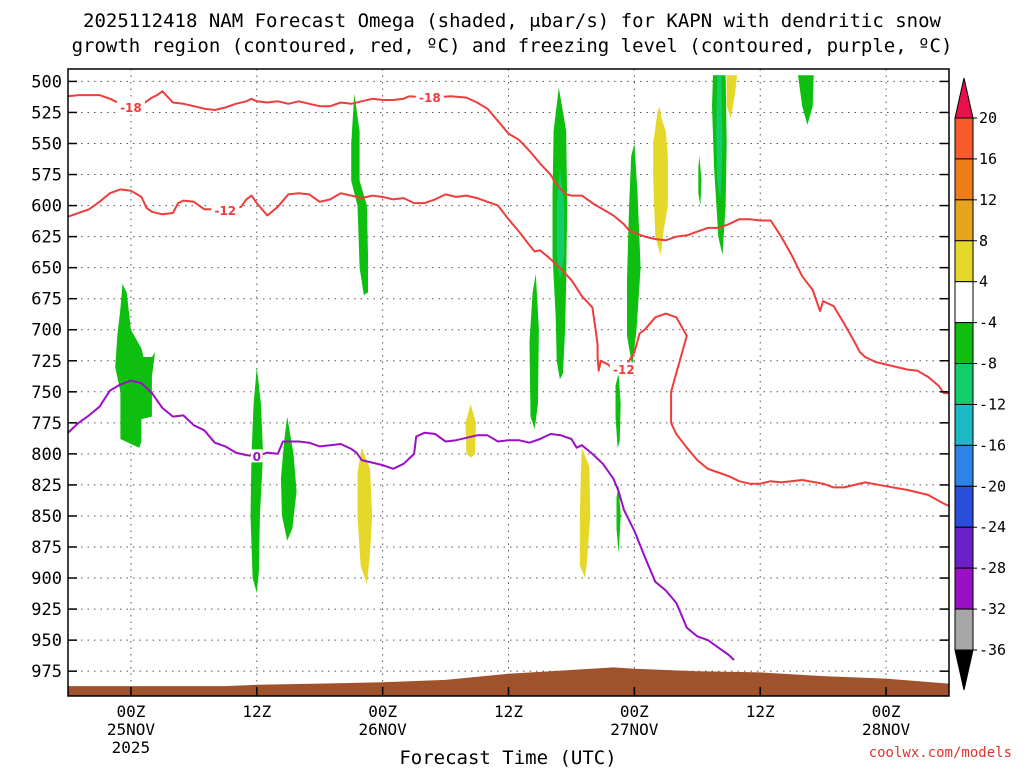 Image resolution: width=1024 pixels, height=768 pixels. I want to click on x-axis-label: Forecast Time (UTC), so click(507, 757).